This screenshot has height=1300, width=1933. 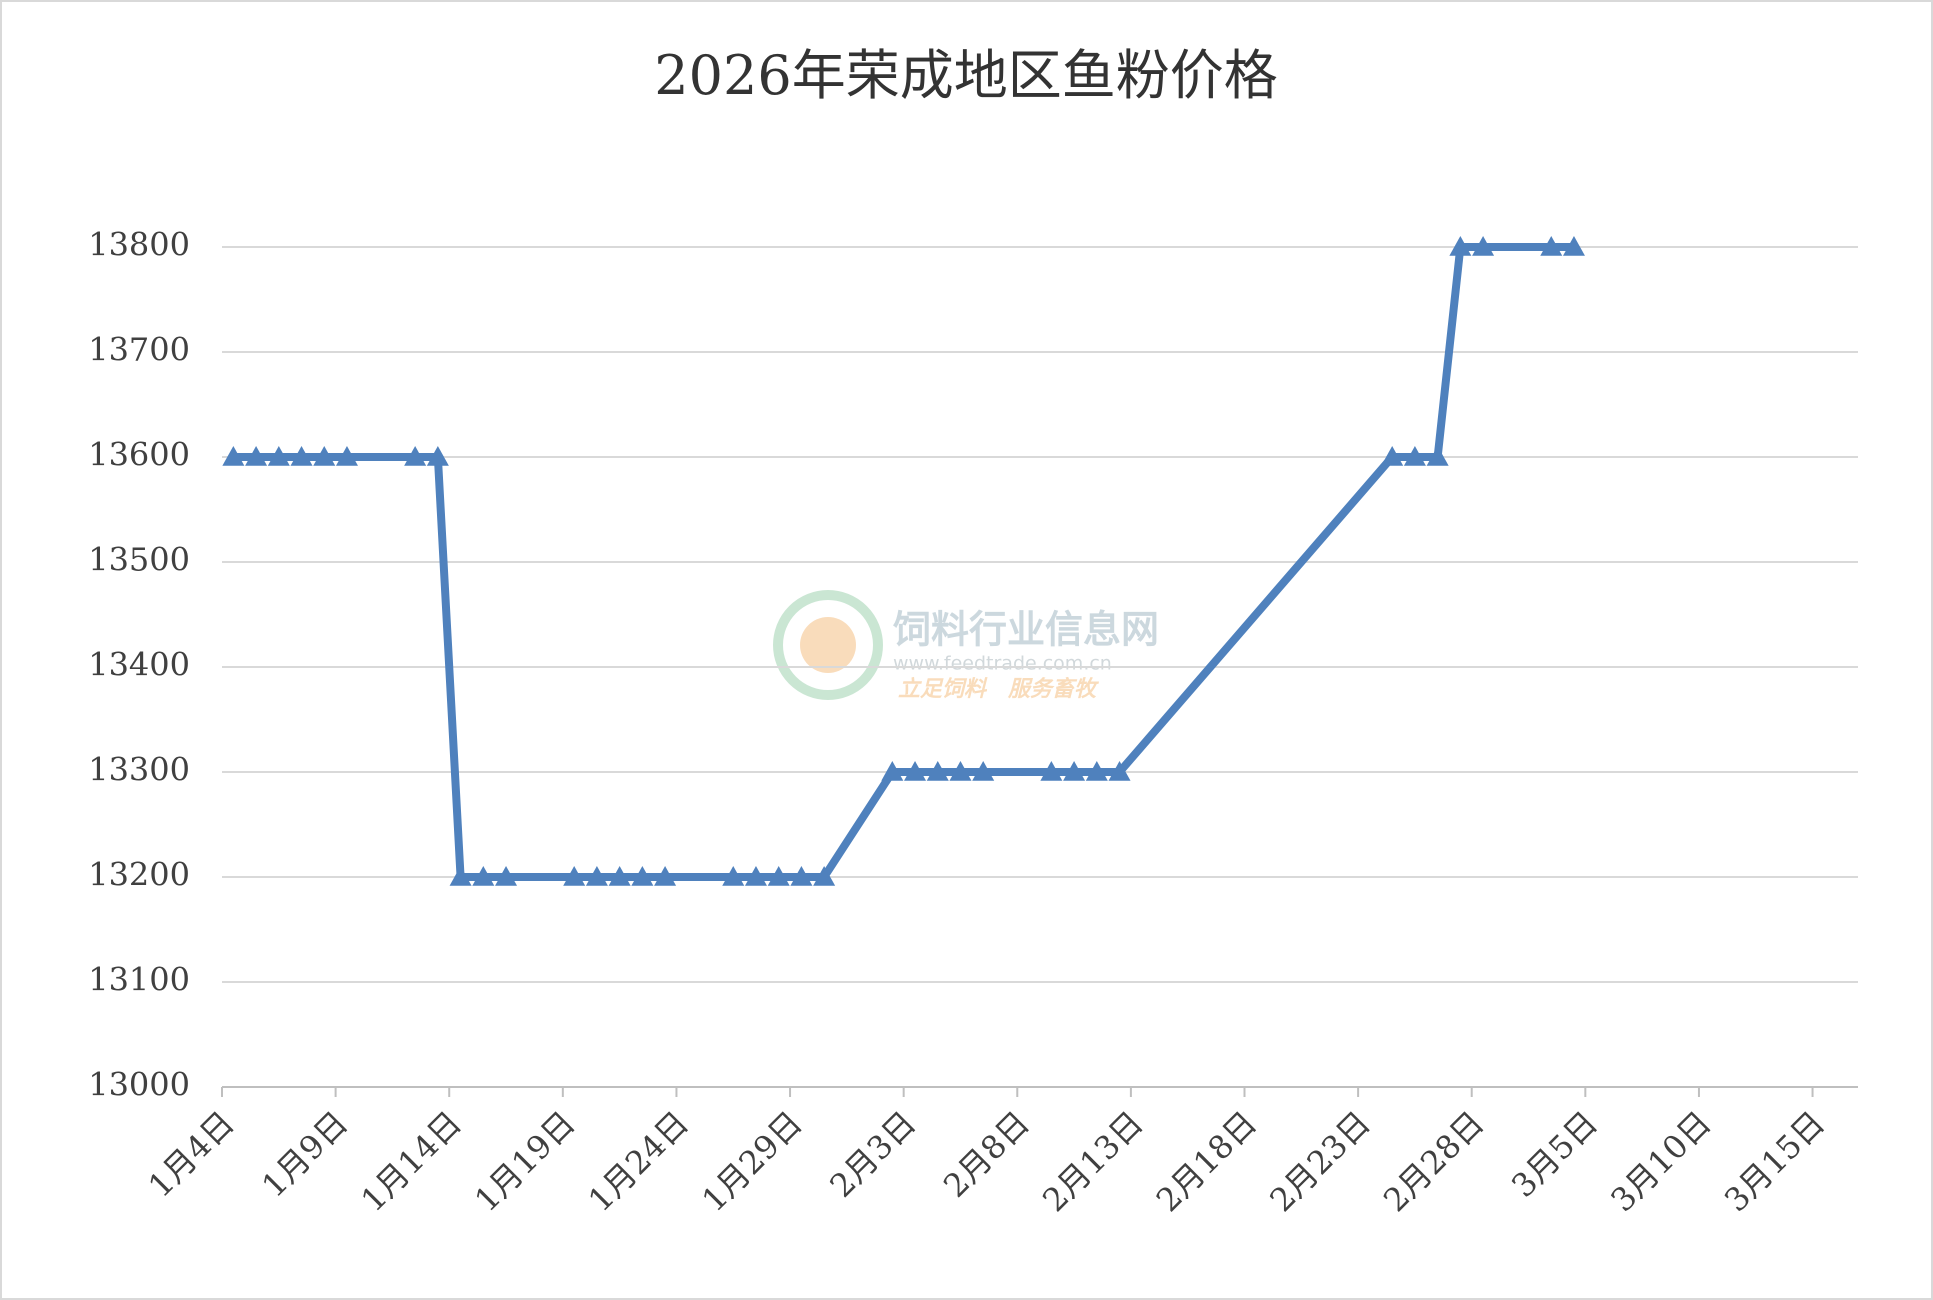 I want to click on y-tick-label: 13100, so click(x=139, y=980).